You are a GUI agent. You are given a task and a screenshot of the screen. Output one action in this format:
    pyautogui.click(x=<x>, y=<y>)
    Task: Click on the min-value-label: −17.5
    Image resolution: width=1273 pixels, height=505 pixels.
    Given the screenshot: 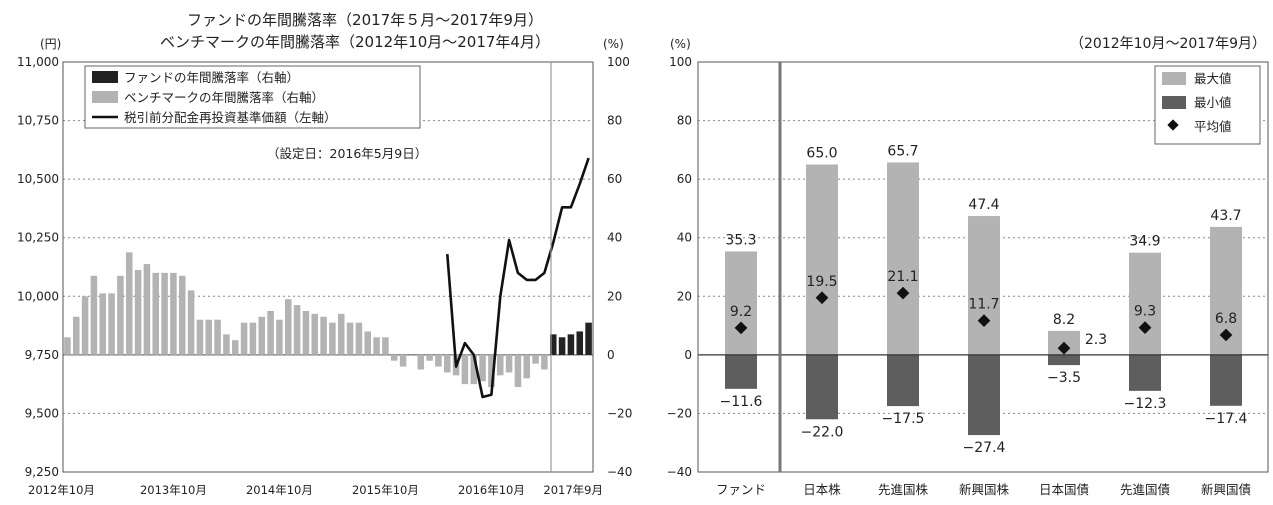 What is the action you would take?
    pyautogui.click(x=903, y=419)
    